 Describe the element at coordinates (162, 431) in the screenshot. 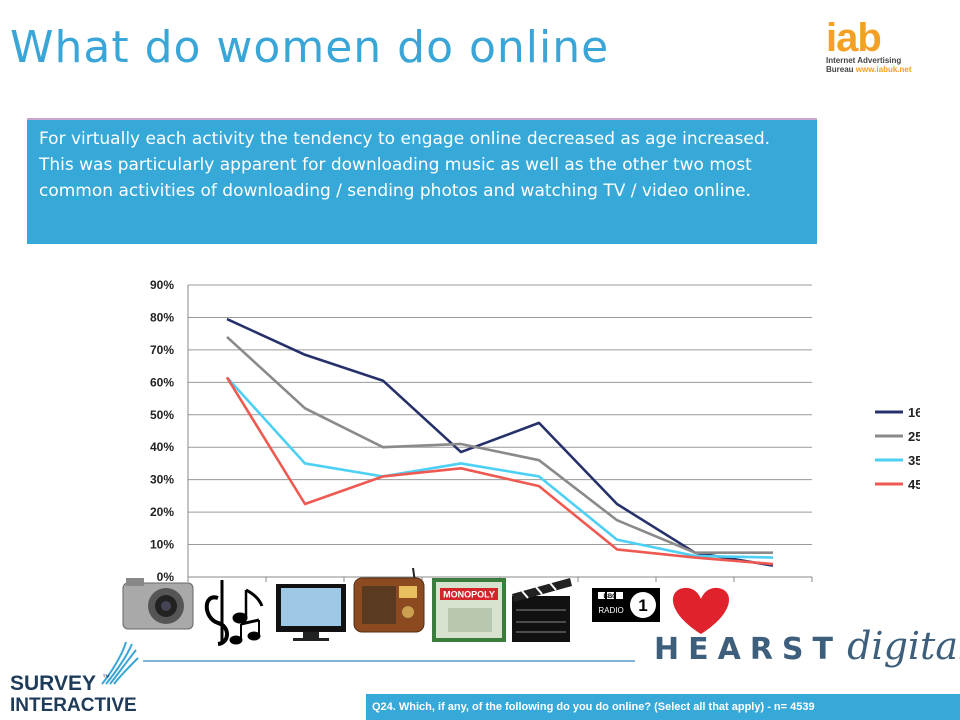

I see `y-tick-labels: 0% 10% 20% 30% 40% 50% 60% 70% 80% 90%` at that location.